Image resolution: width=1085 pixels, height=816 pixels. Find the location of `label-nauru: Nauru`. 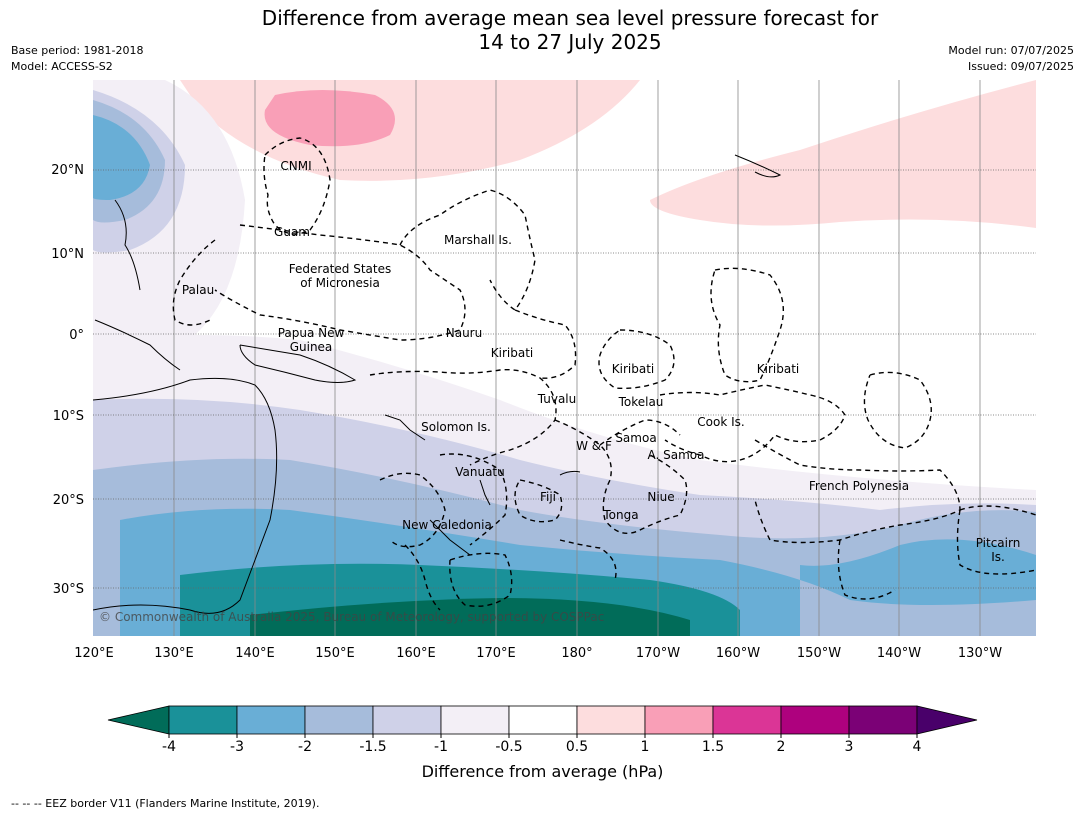

label-nauru: Nauru is located at coordinates (464, 333).